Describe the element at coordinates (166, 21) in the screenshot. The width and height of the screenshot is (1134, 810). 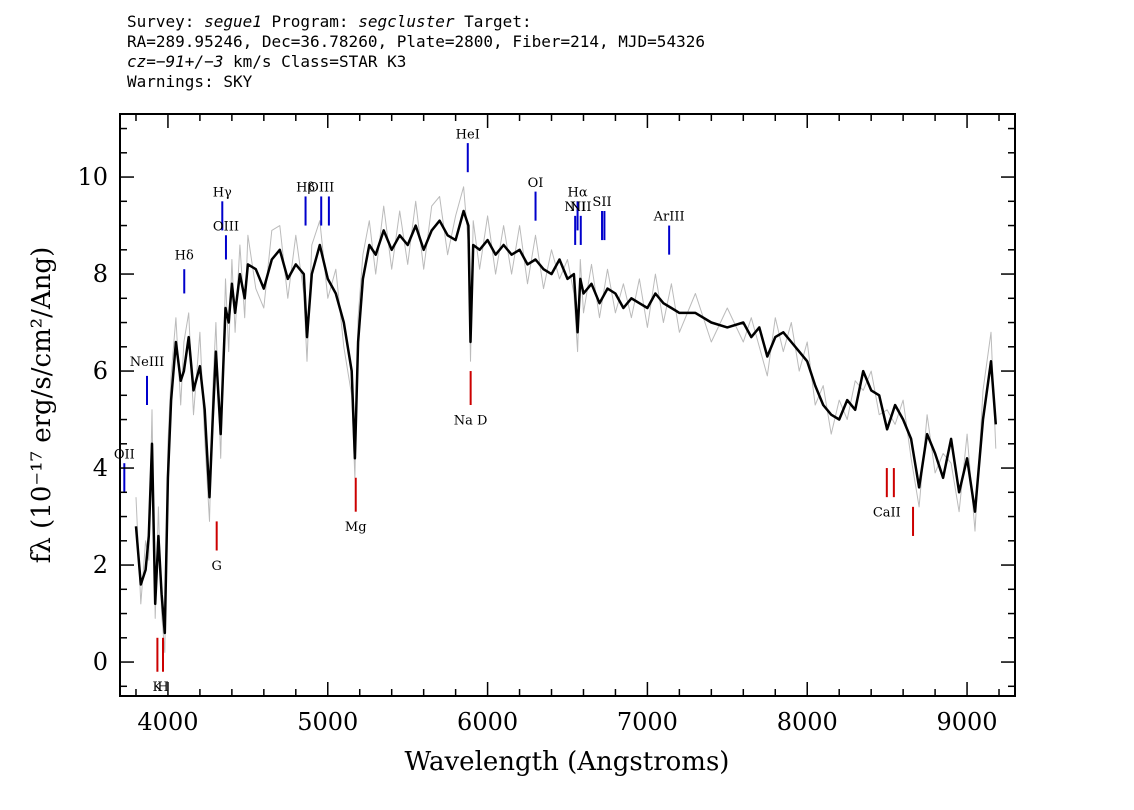
I see `survey-label: Survey:` at that location.